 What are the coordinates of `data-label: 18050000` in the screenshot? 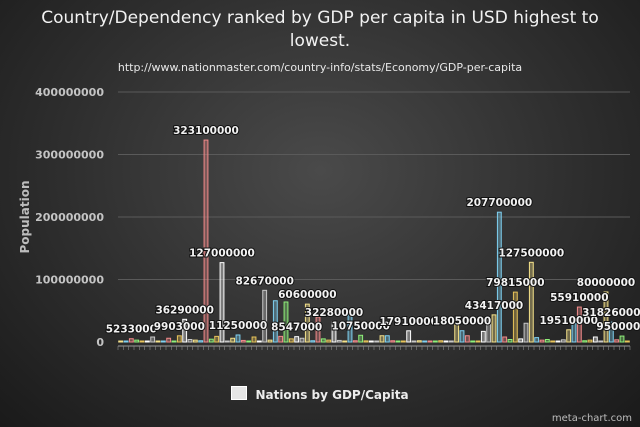 It's located at (462, 322).